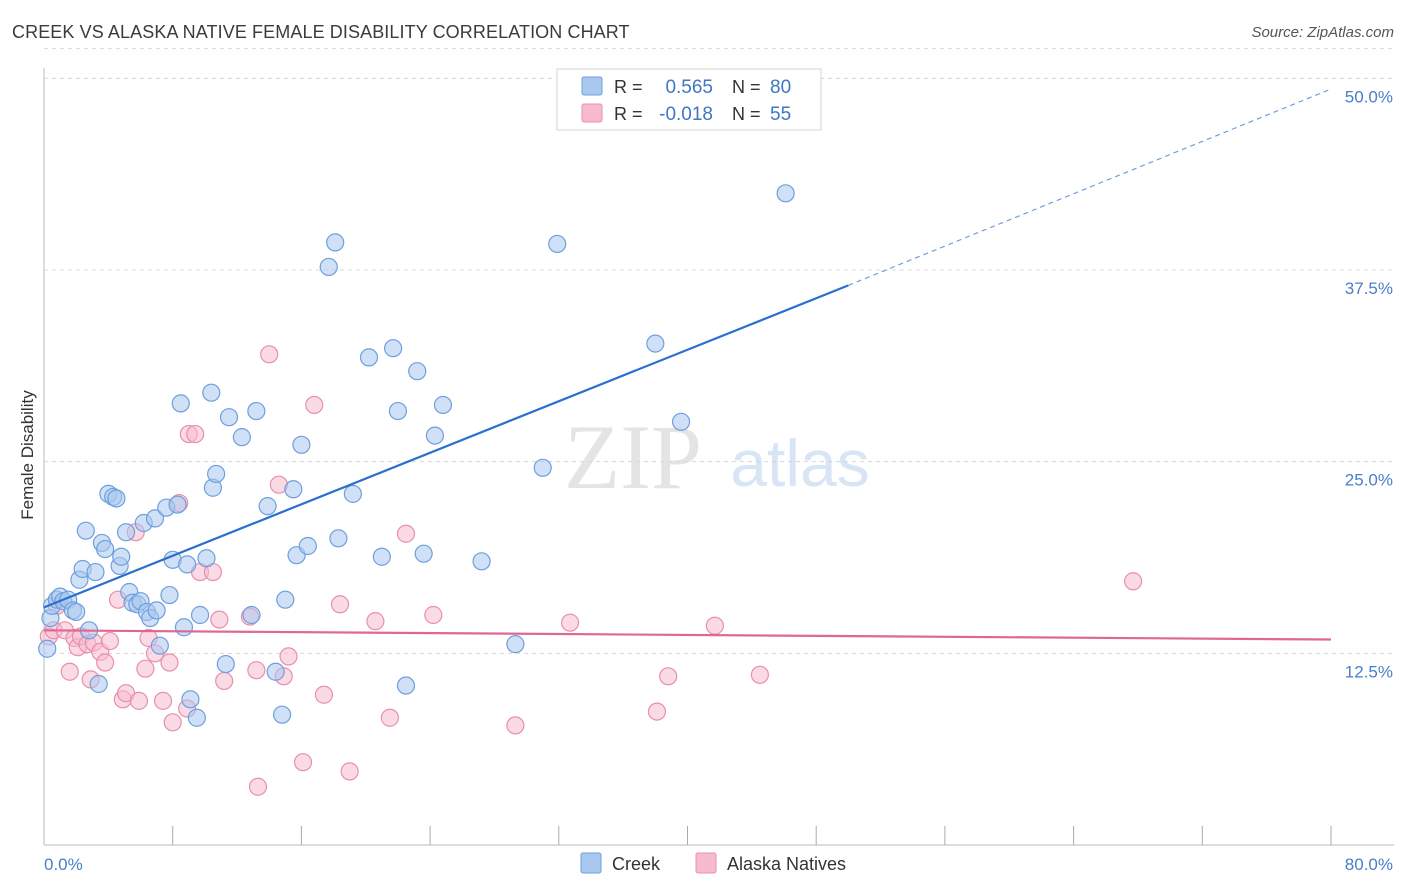 The width and height of the screenshot is (1406, 892). Describe the element at coordinates (1369, 288) in the screenshot. I see `y-tick-label: 37.5%` at that location.